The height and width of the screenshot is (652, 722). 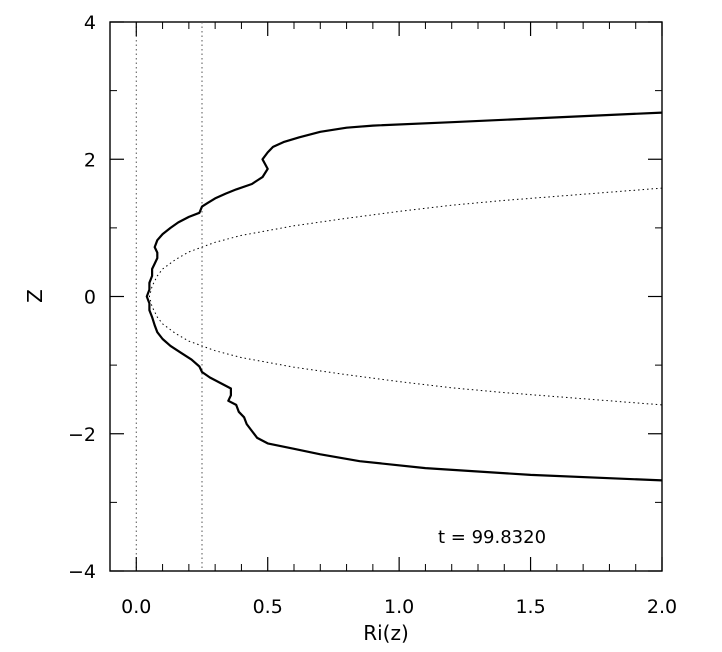 What do you see at coordinates (492, 537) in the screenshot?
I see `time-annotation: t = 99.8320` at bounding box center [492, 537].